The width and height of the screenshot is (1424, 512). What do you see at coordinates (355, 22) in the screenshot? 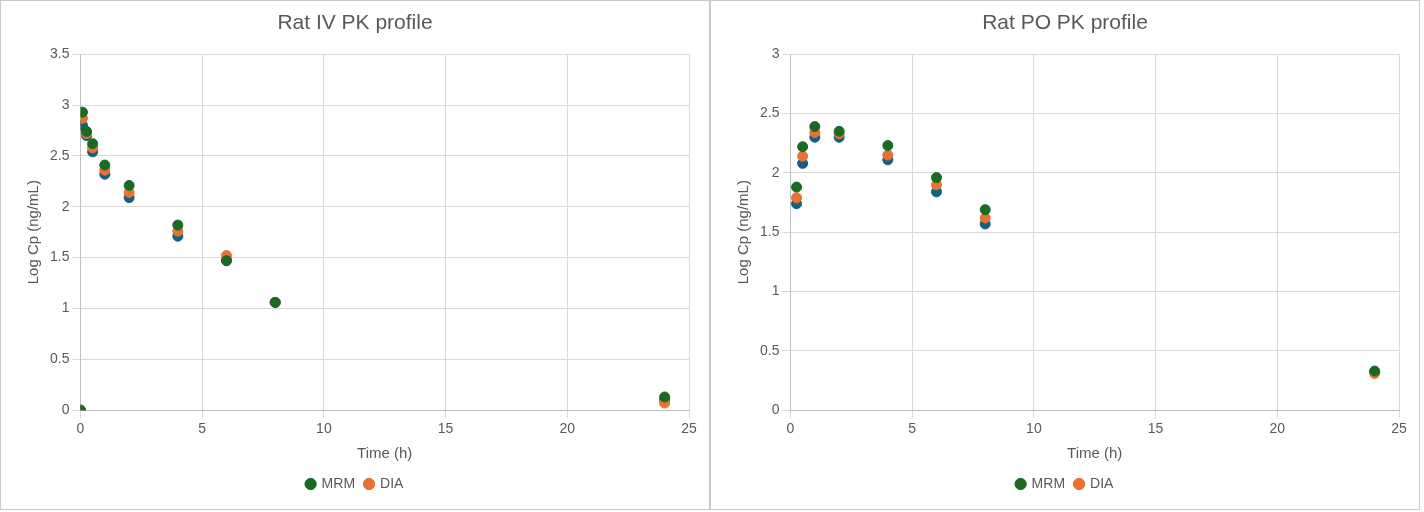
I see `chart-title: Rat IV PK profile` at bounding box center [355, 22].